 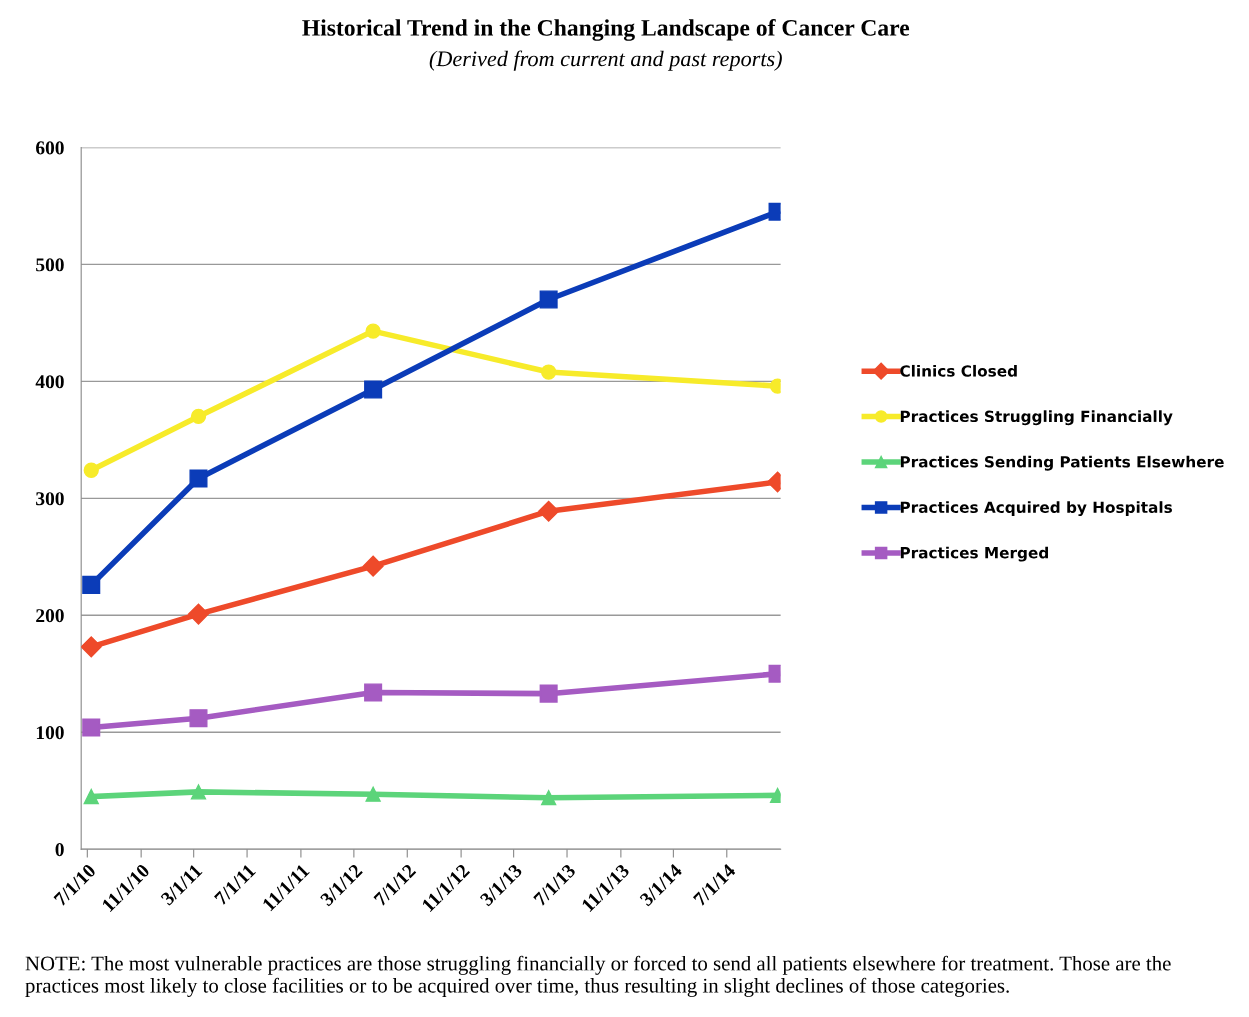 What do you see at coordinates (59, 850) in the screenshot?
I see `y-tick-label: 0` at bounding box center [59, 850].